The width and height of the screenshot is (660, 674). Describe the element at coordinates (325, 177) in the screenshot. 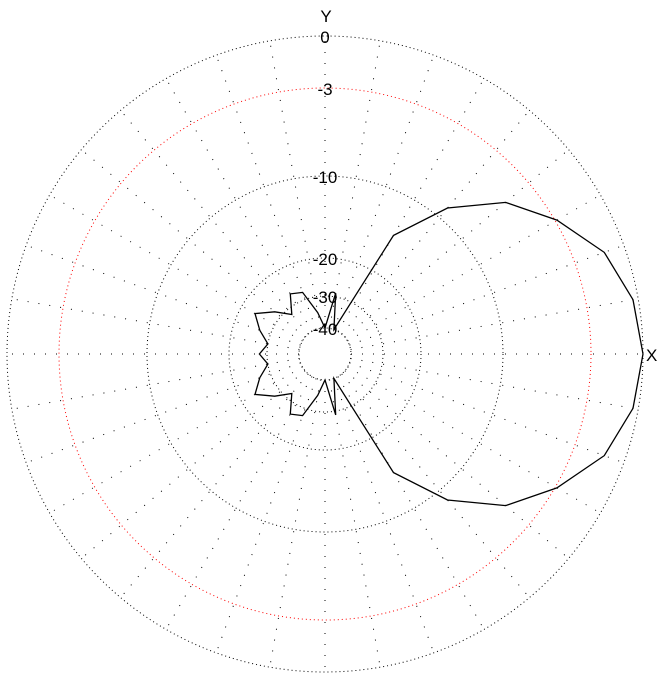

I see `ring-label: -10` at that location.